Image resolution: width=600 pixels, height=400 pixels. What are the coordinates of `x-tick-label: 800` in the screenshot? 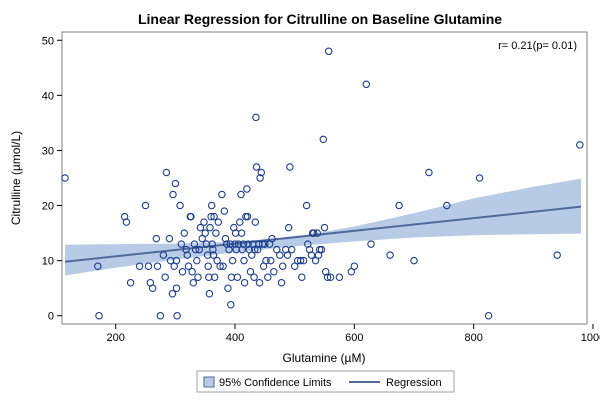 It's located at (473, 338).